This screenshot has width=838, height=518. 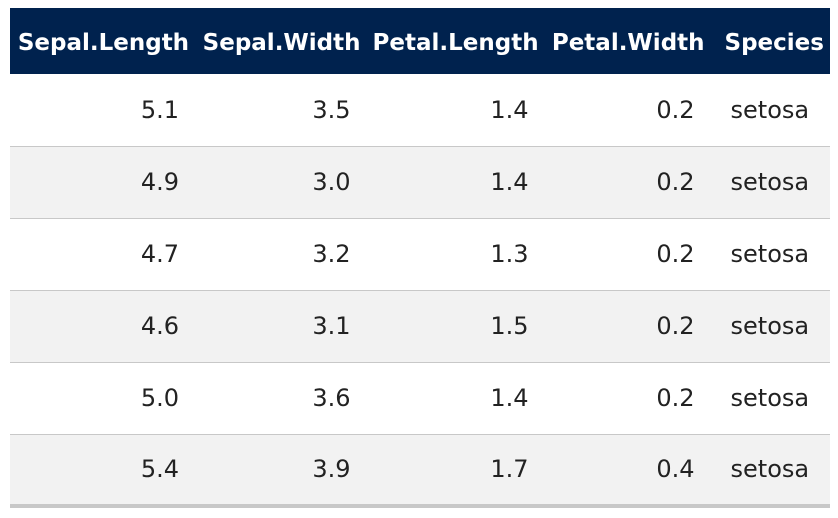 I want to click on cell-sepal-width: 3.9, so click(x=281, y=471).